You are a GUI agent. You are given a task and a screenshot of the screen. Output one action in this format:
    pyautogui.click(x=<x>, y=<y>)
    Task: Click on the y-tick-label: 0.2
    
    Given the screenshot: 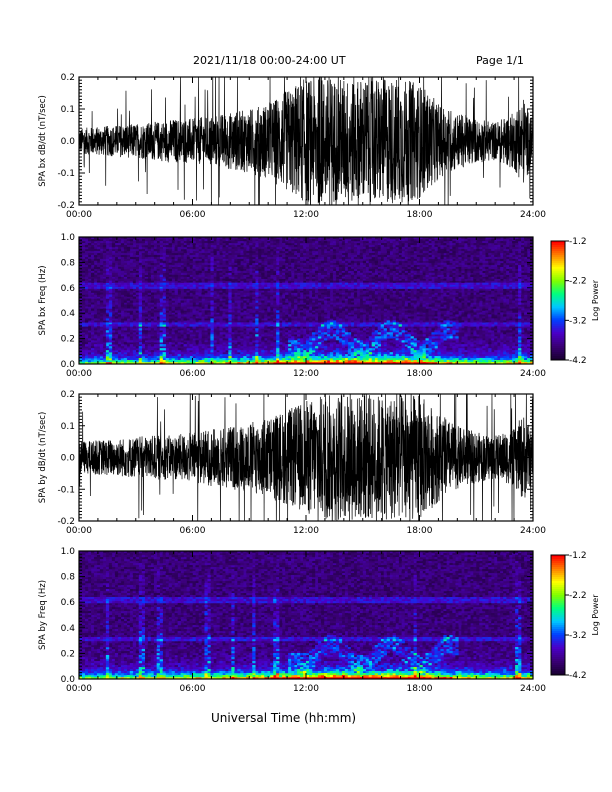 What is the action you would take?
    pyautogui.click(x=68, y=340)
    